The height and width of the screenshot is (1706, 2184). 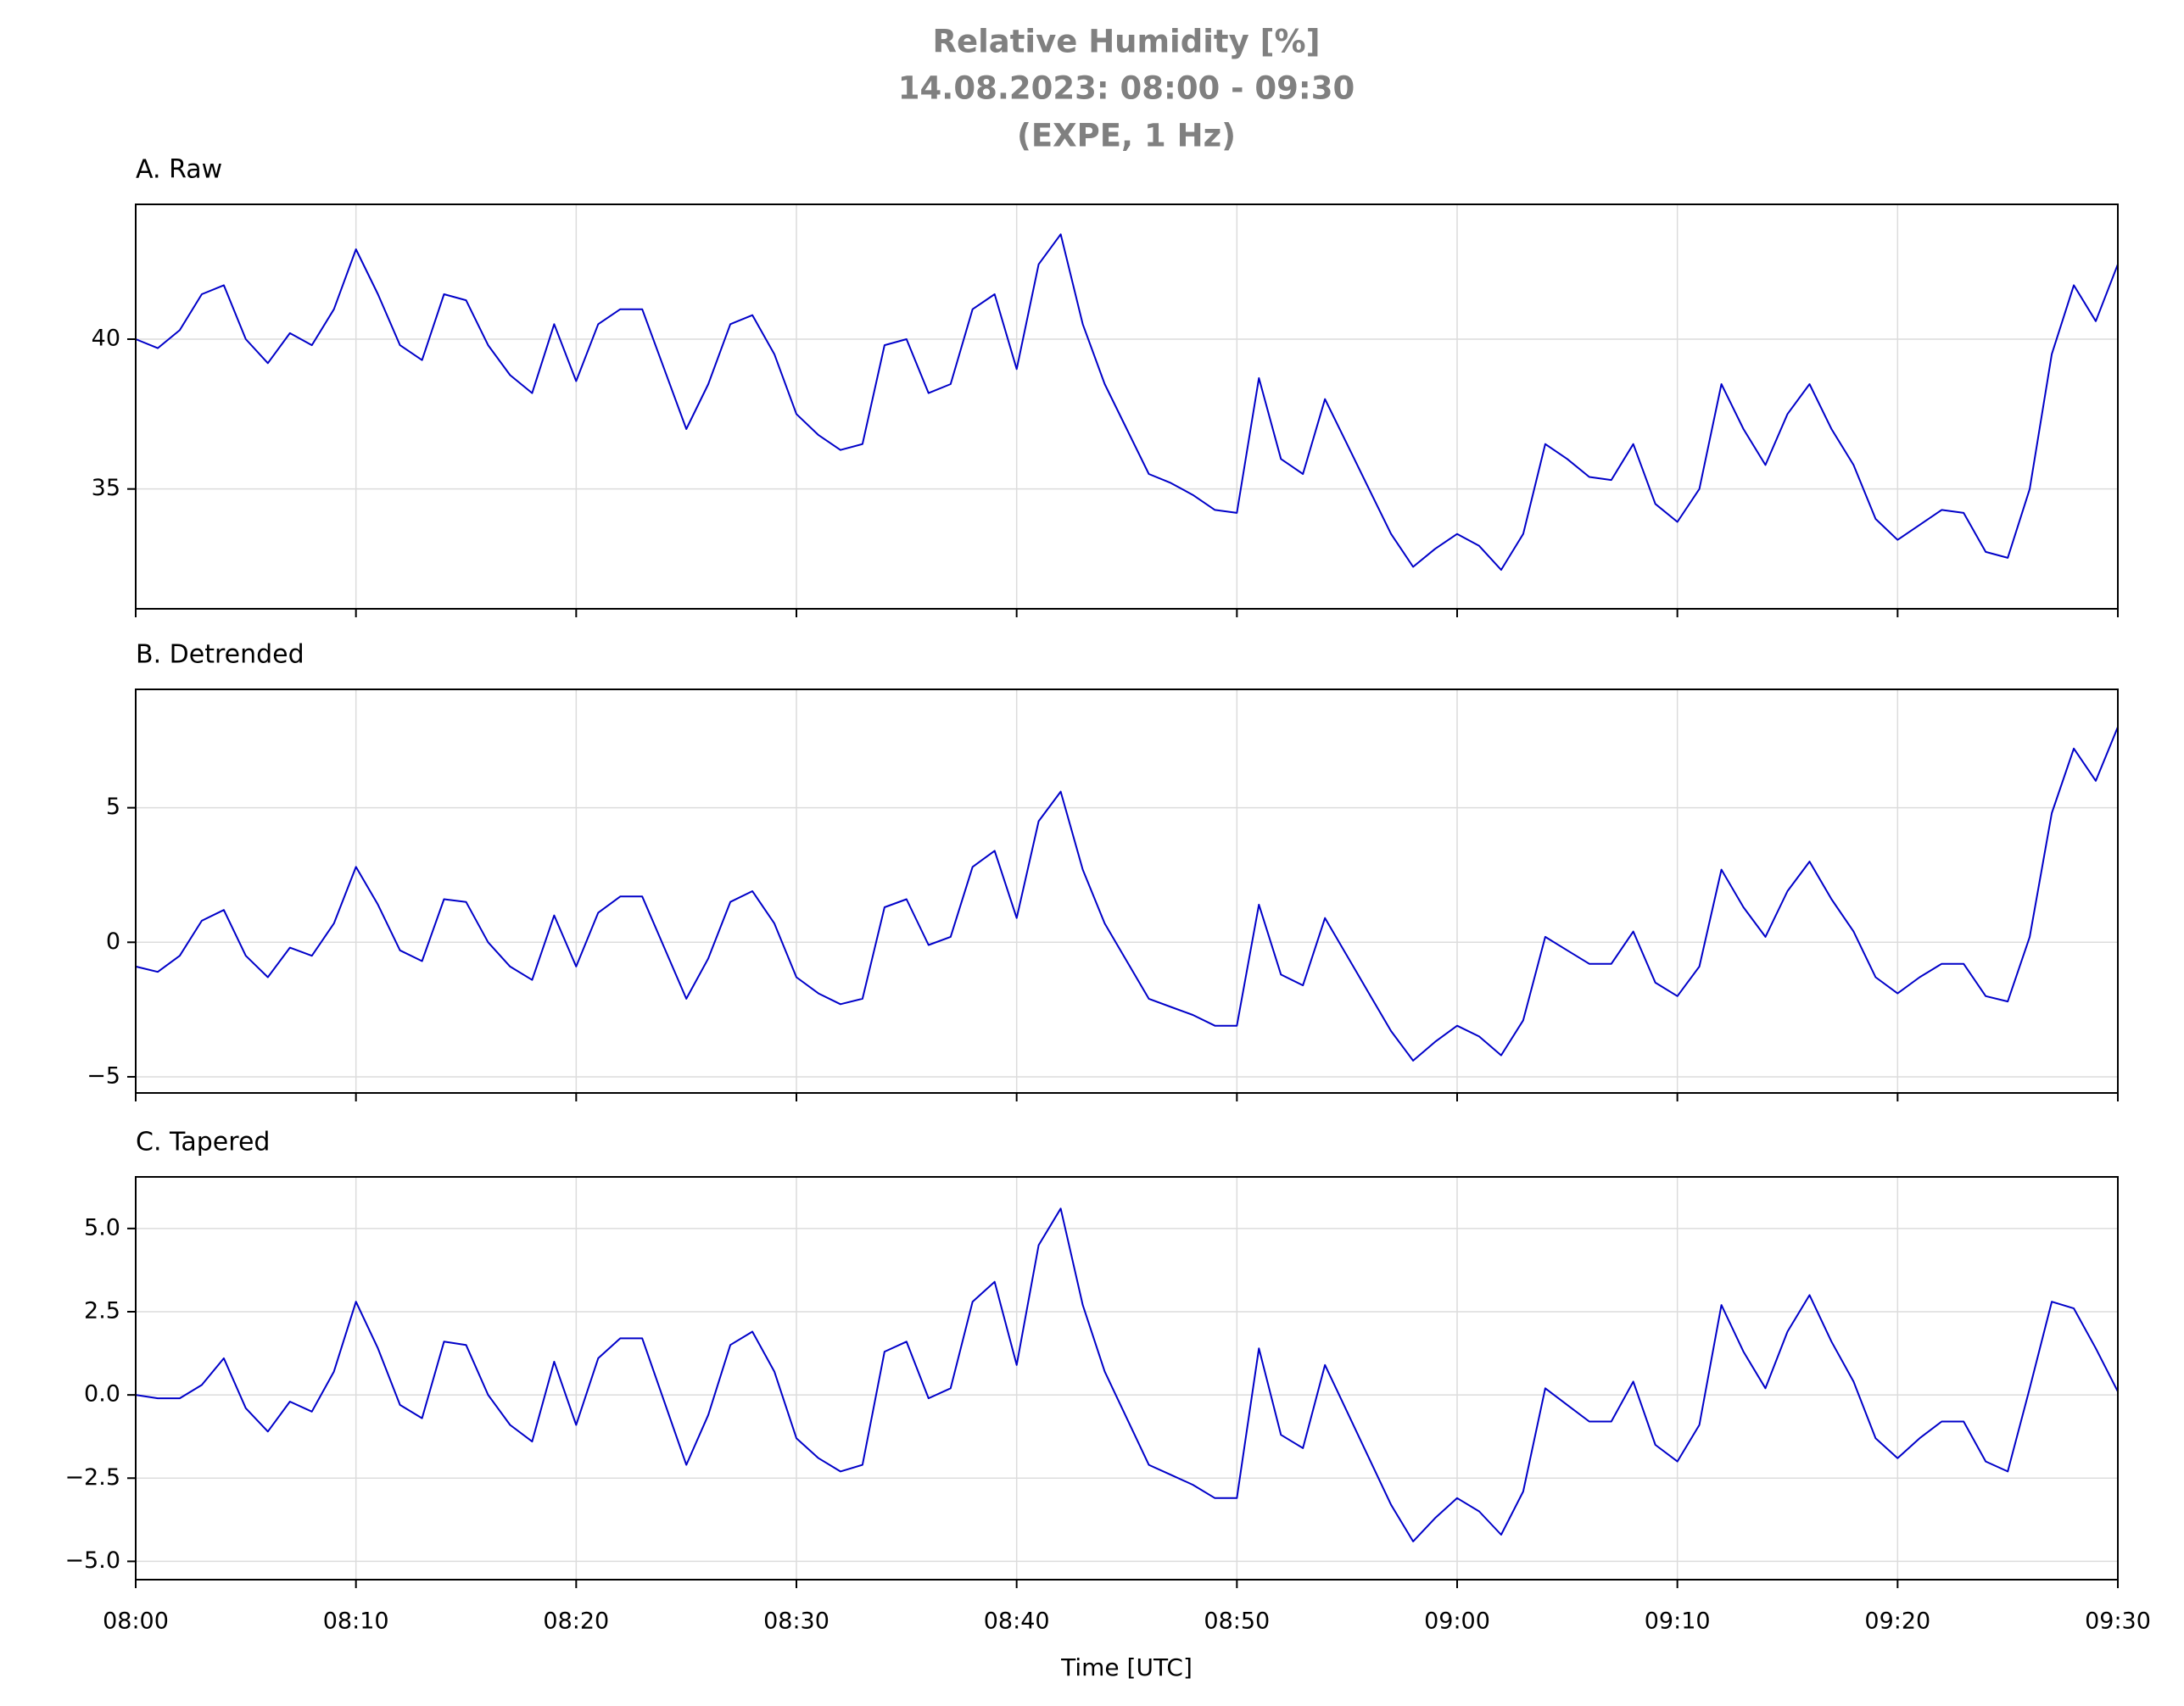 I want to click on y-tick-label: 0, so click(x=113, y=941).